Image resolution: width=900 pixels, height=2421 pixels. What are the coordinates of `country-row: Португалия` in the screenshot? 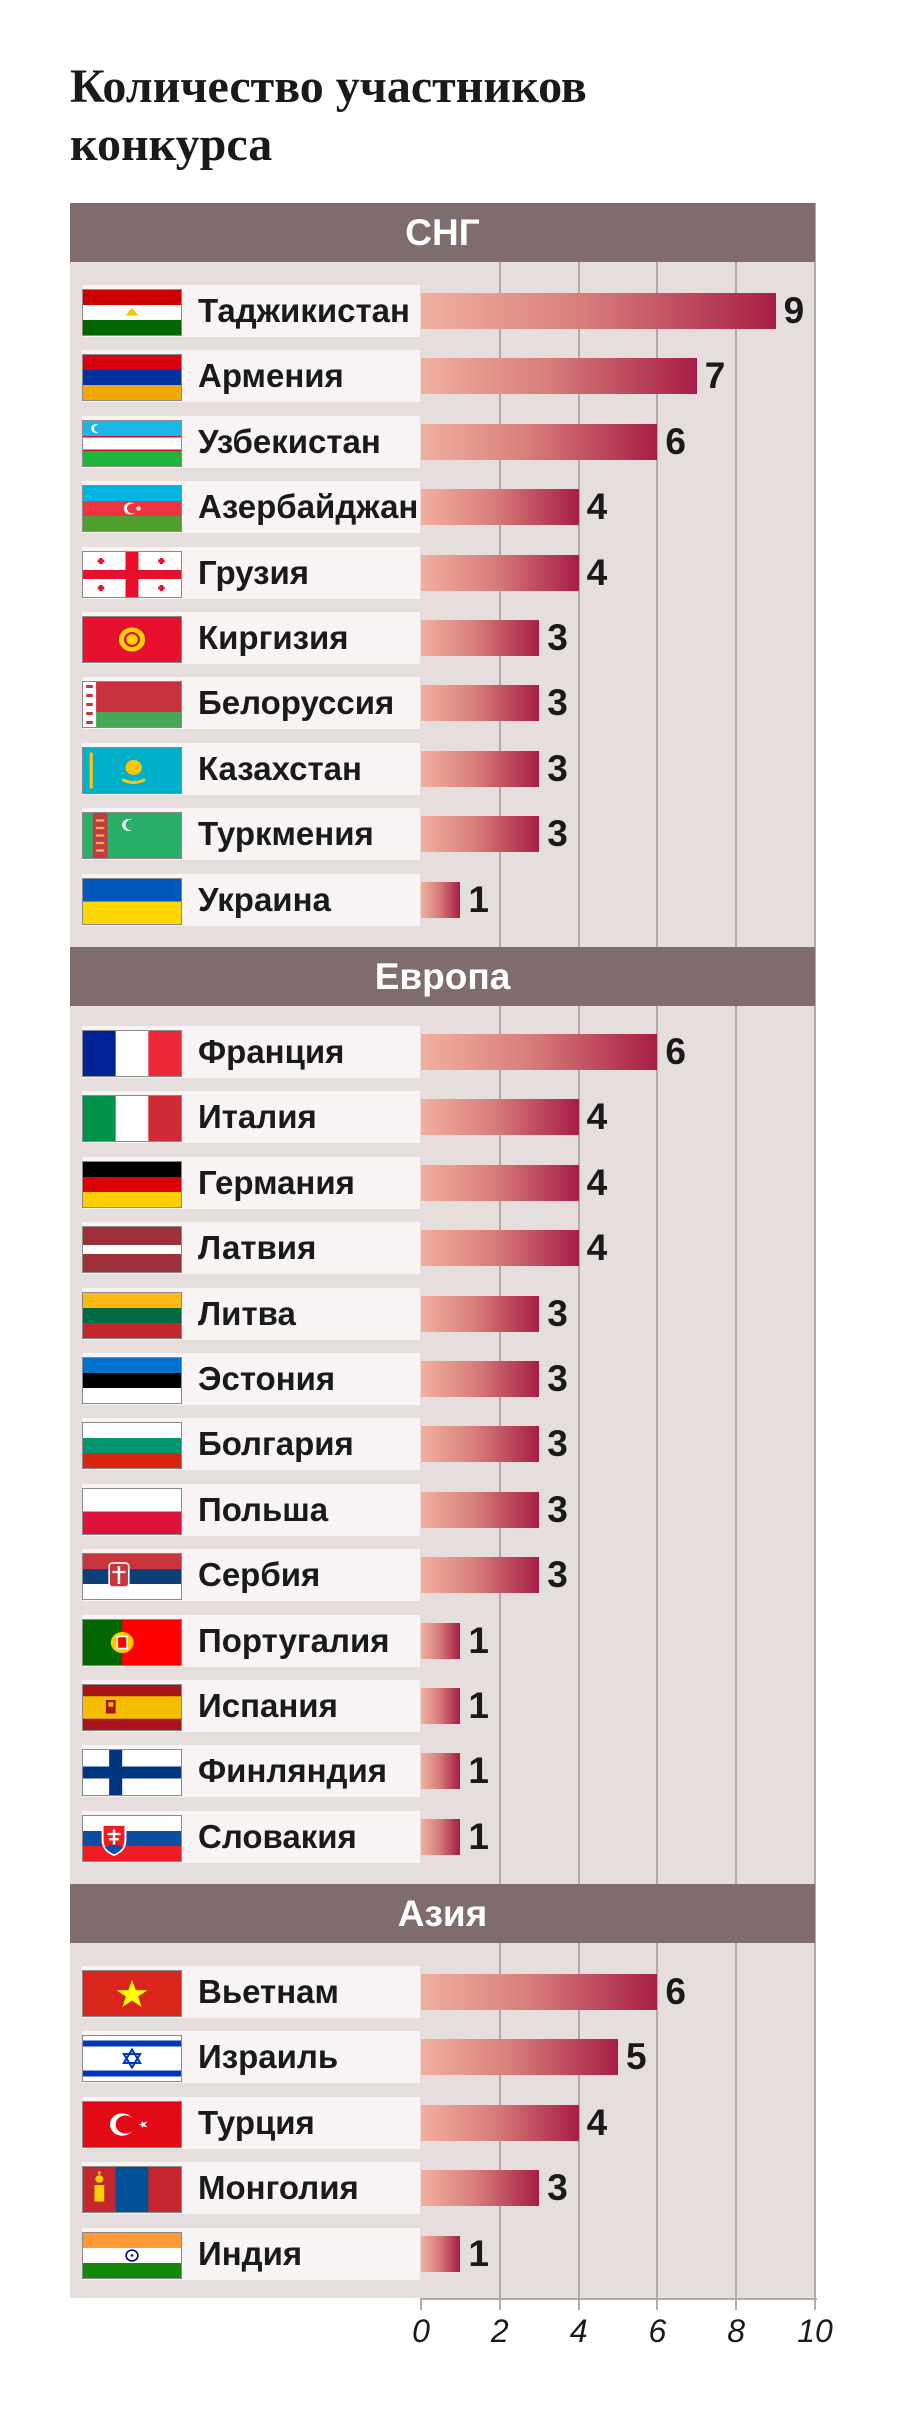 It's located at (251, 1641).